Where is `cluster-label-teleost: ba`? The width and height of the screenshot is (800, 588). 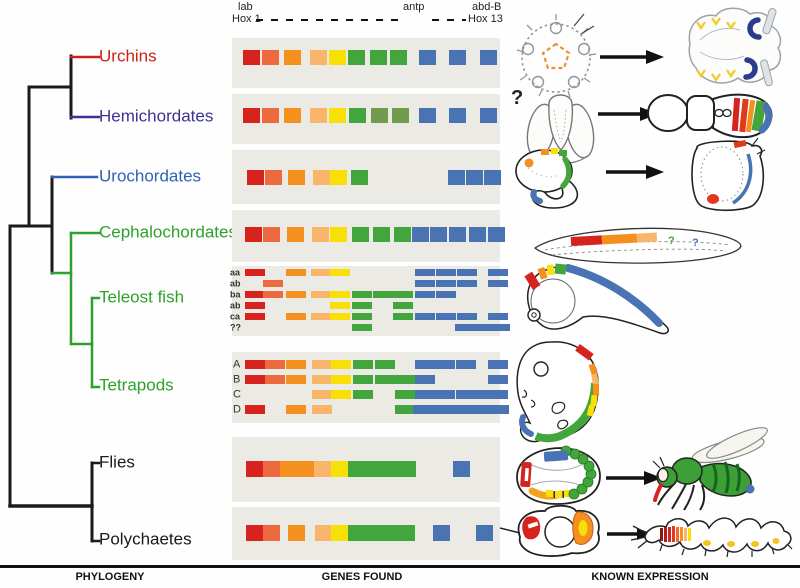
cluster-label-teleost: ba is located at coordinates (235, 294).